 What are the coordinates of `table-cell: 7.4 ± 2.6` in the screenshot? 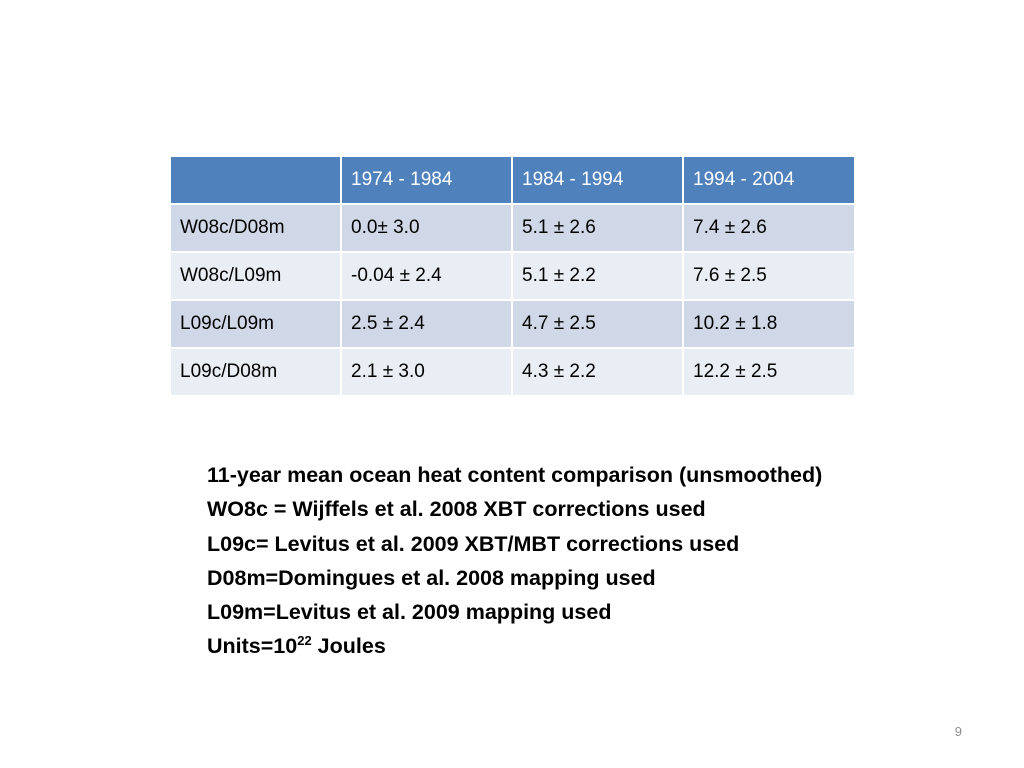 It's located at (768, 227).